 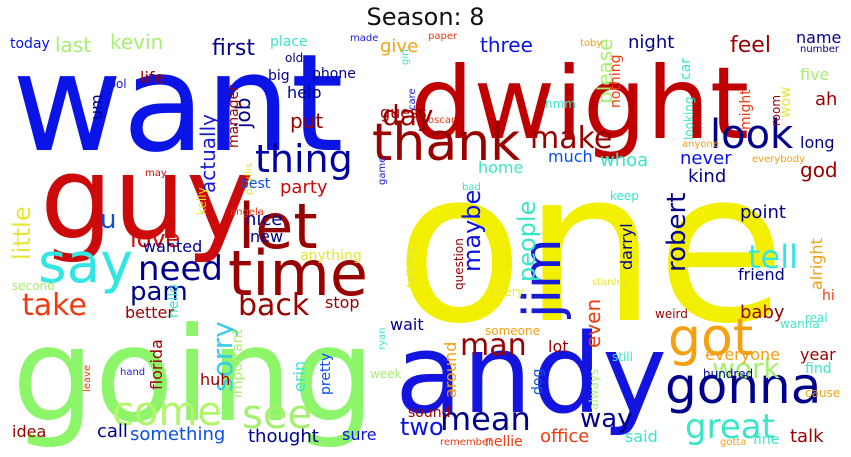 What do you see at coordinates (466, 442) in the screenshot?
I see `word-remember: remember` at bounding box center [466, 442].